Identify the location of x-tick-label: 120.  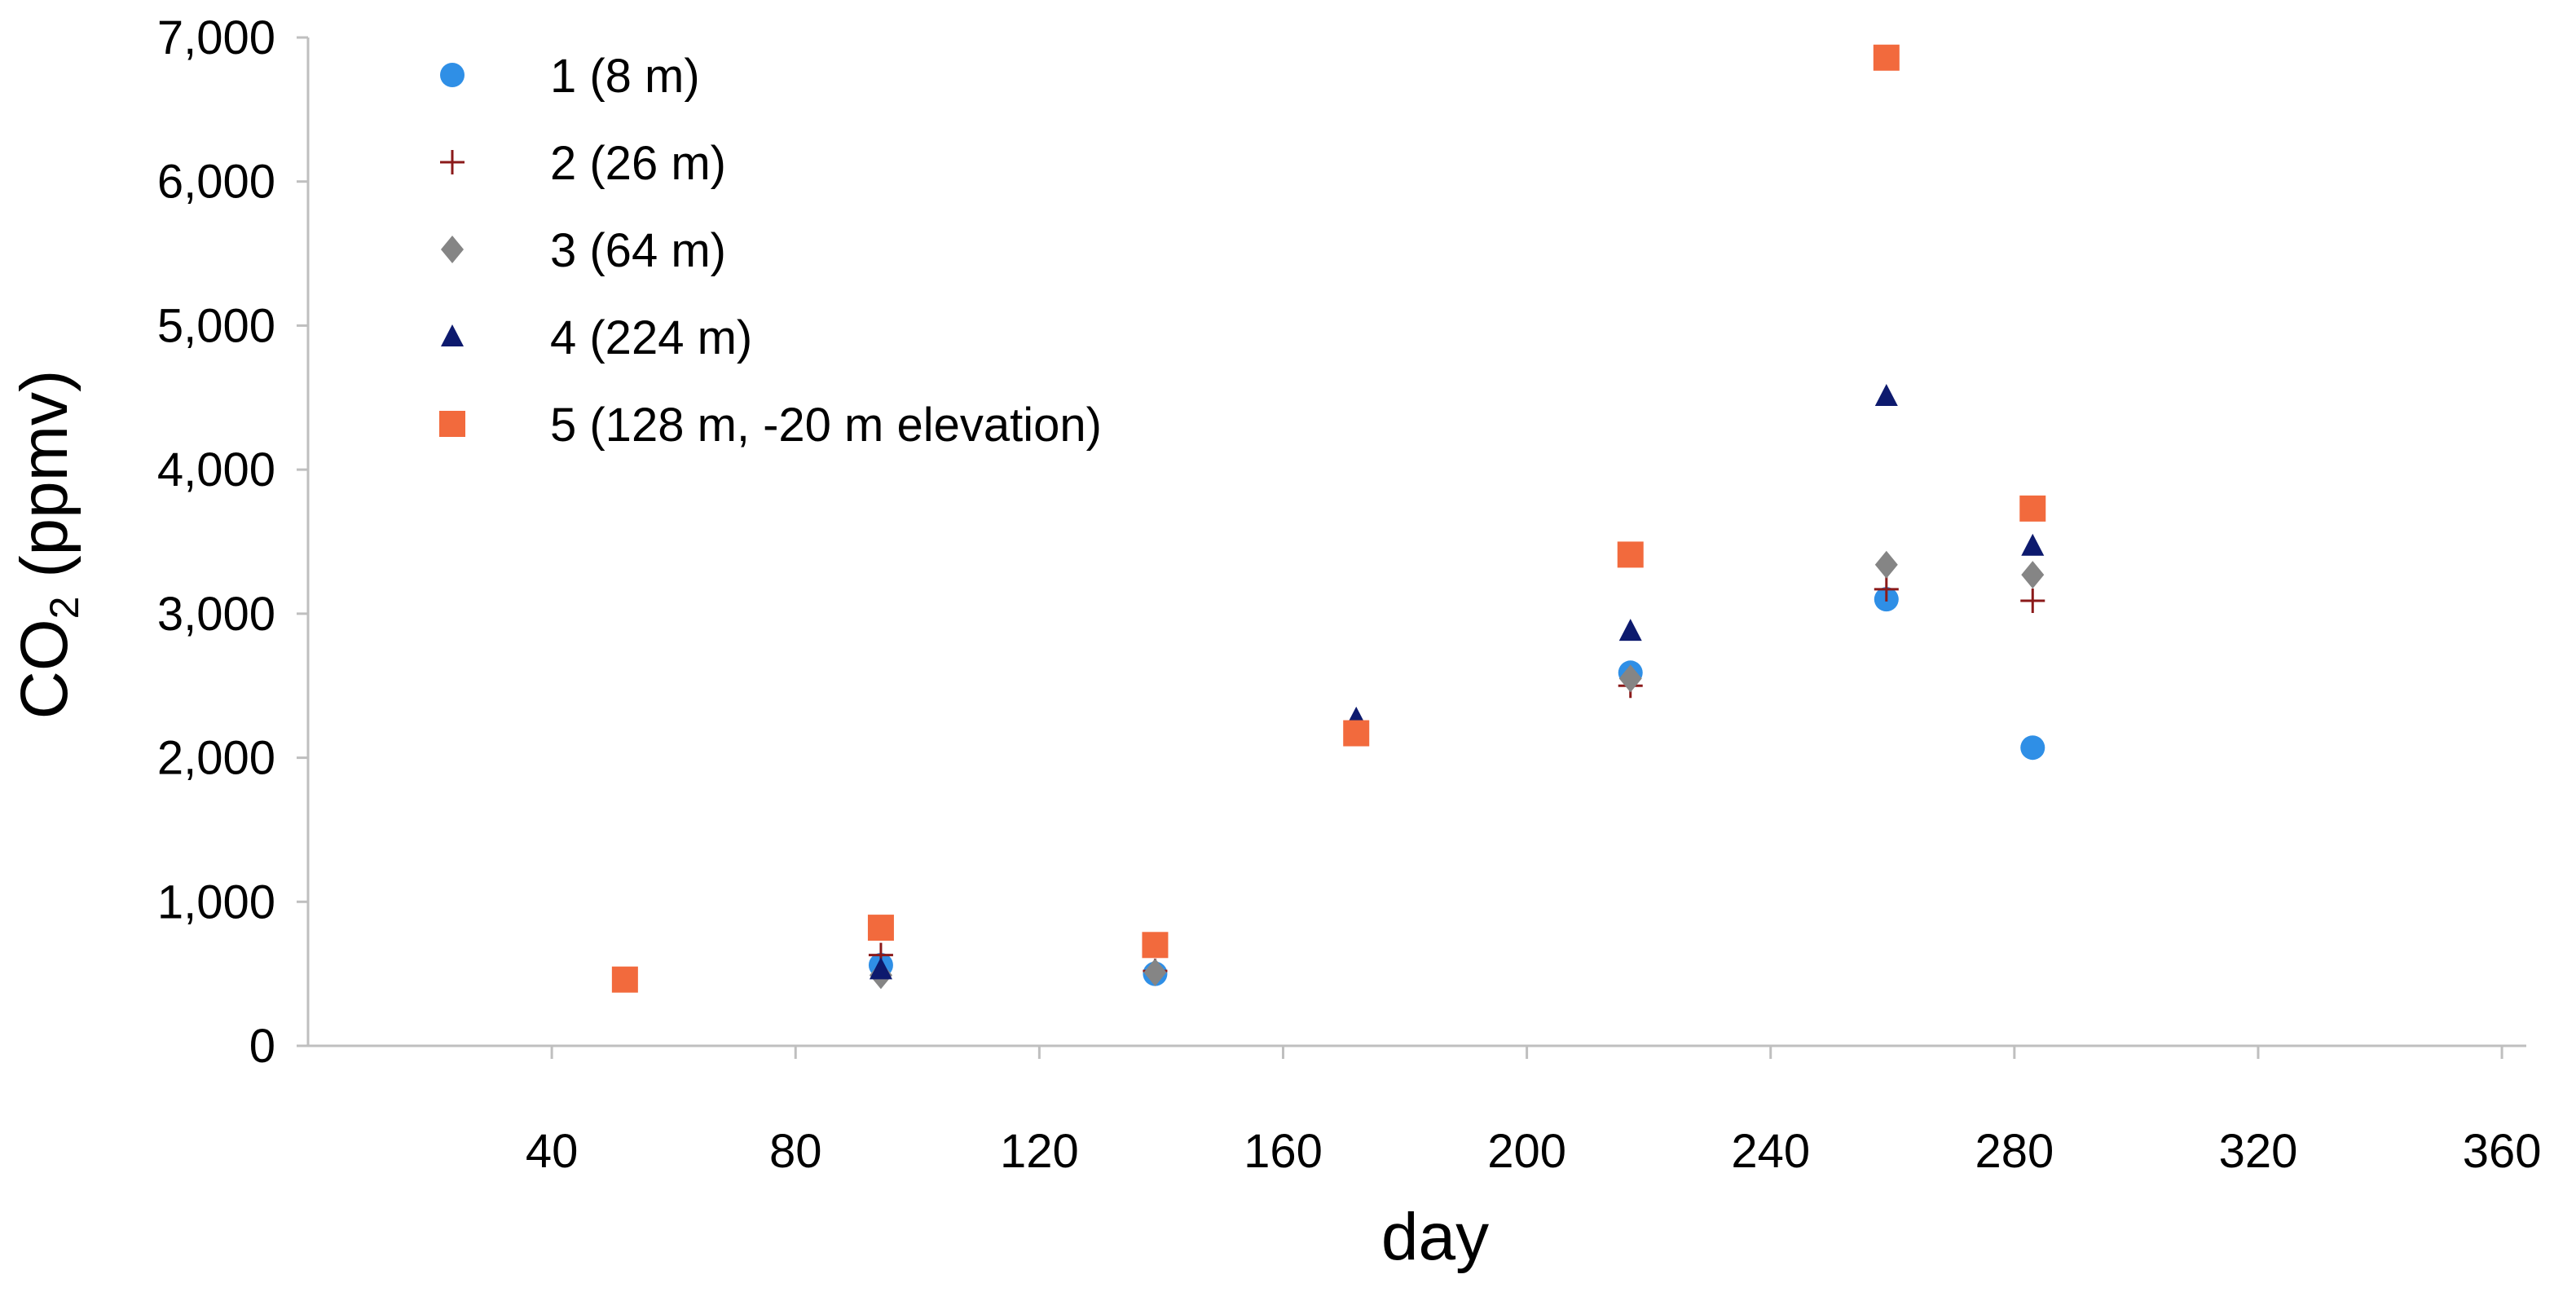
(1039, 1151).